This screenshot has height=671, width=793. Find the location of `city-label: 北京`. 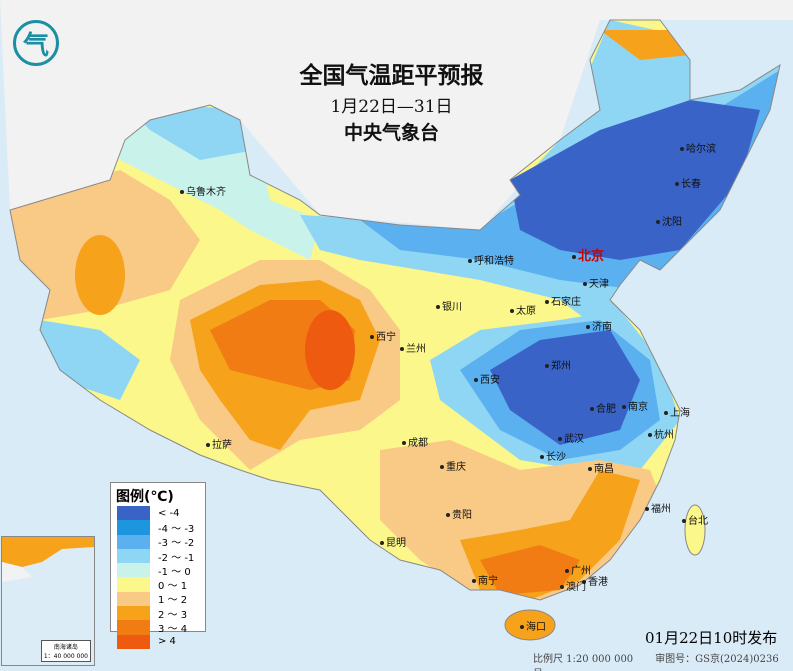

city-label: 北京 is located at coordinates (588, 254).